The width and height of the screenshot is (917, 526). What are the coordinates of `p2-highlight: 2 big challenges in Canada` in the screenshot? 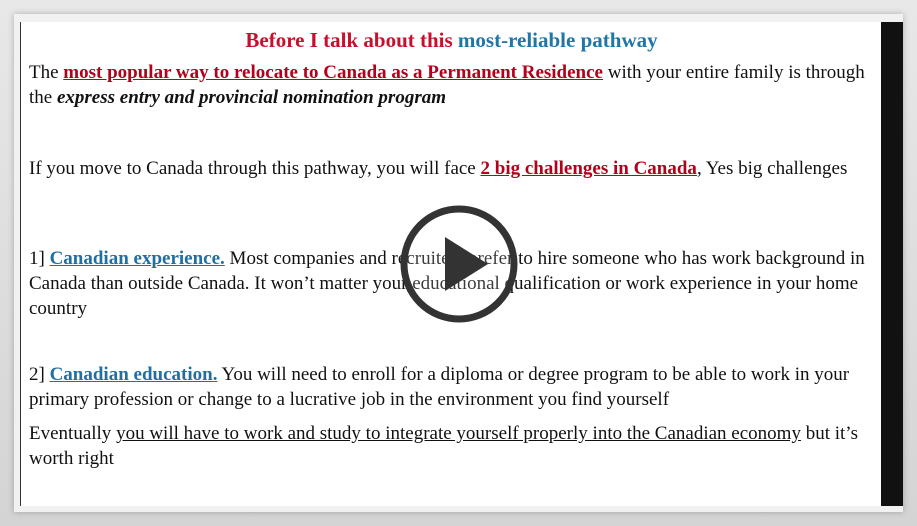 It's located at (588, 168).